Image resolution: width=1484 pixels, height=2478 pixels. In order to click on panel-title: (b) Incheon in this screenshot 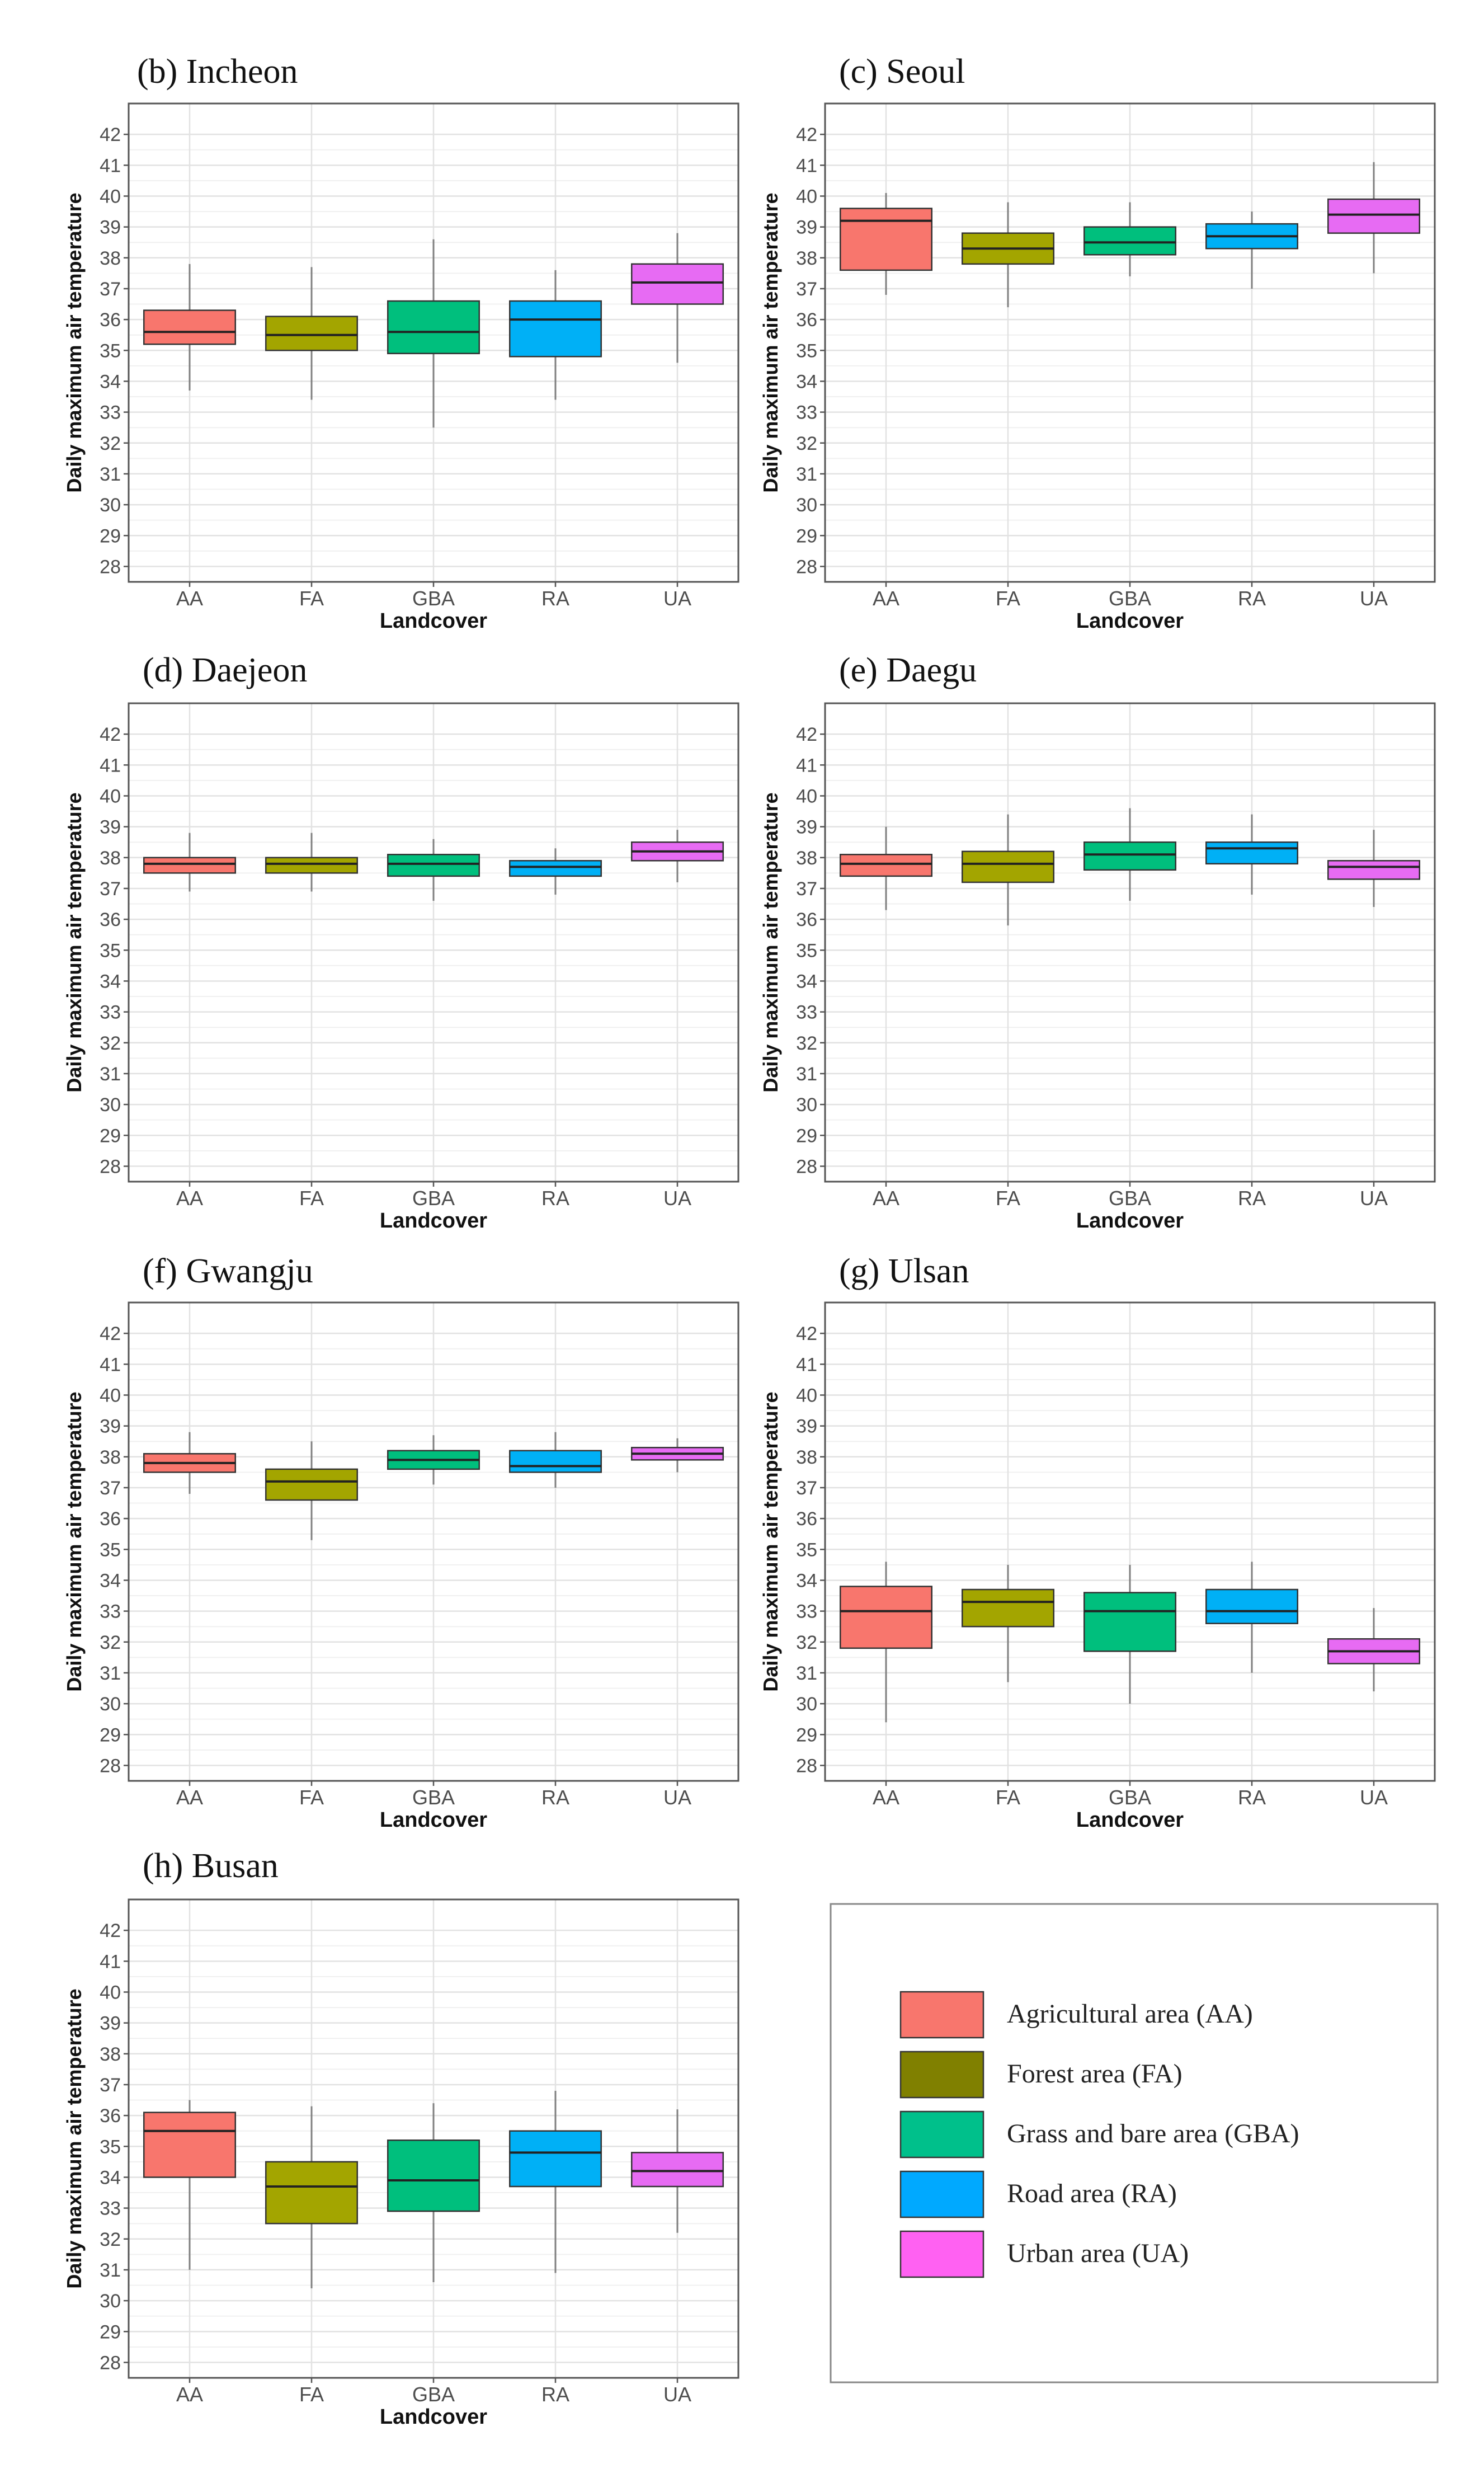, I will do `click(217, 72)`.